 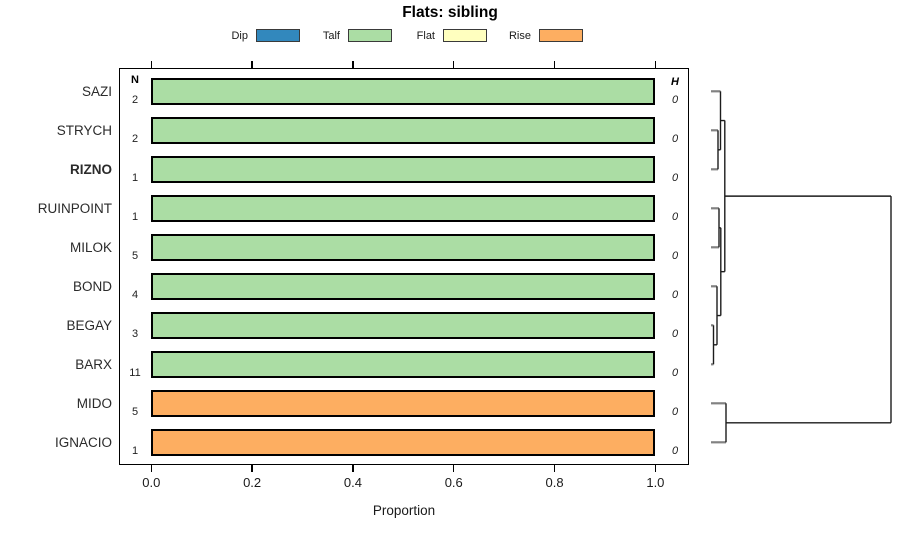 I want to click on category-label: IGNACIO, so click(x=83, y=442).